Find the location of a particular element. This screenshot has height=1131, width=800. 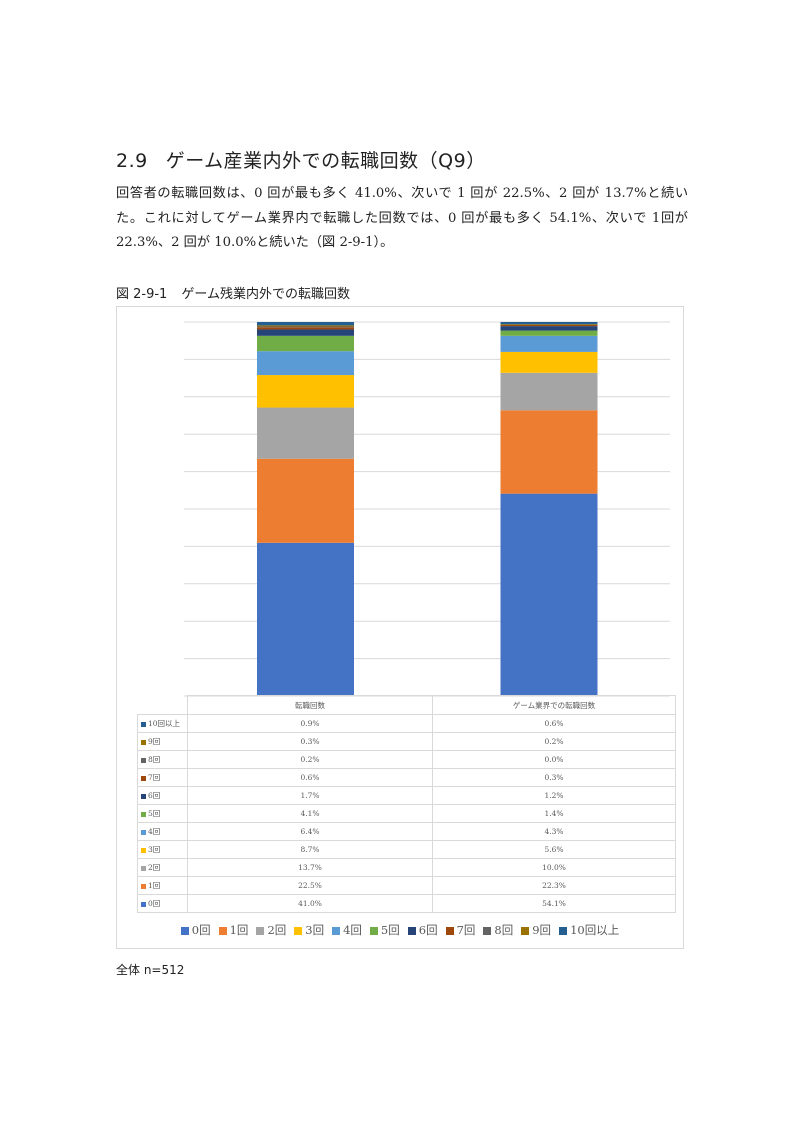

section-number: 2.9 is located at coordinates (132, 161).